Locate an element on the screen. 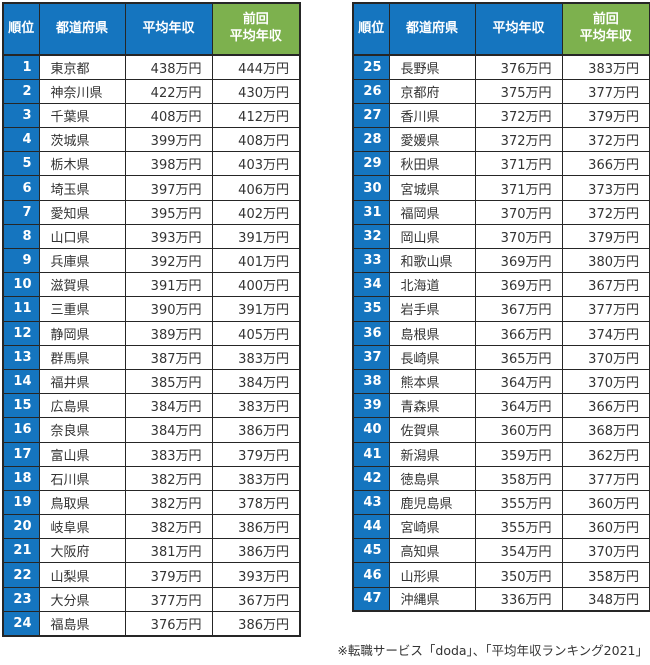  rank-cell: 30 is located at coordinates (371, 188).